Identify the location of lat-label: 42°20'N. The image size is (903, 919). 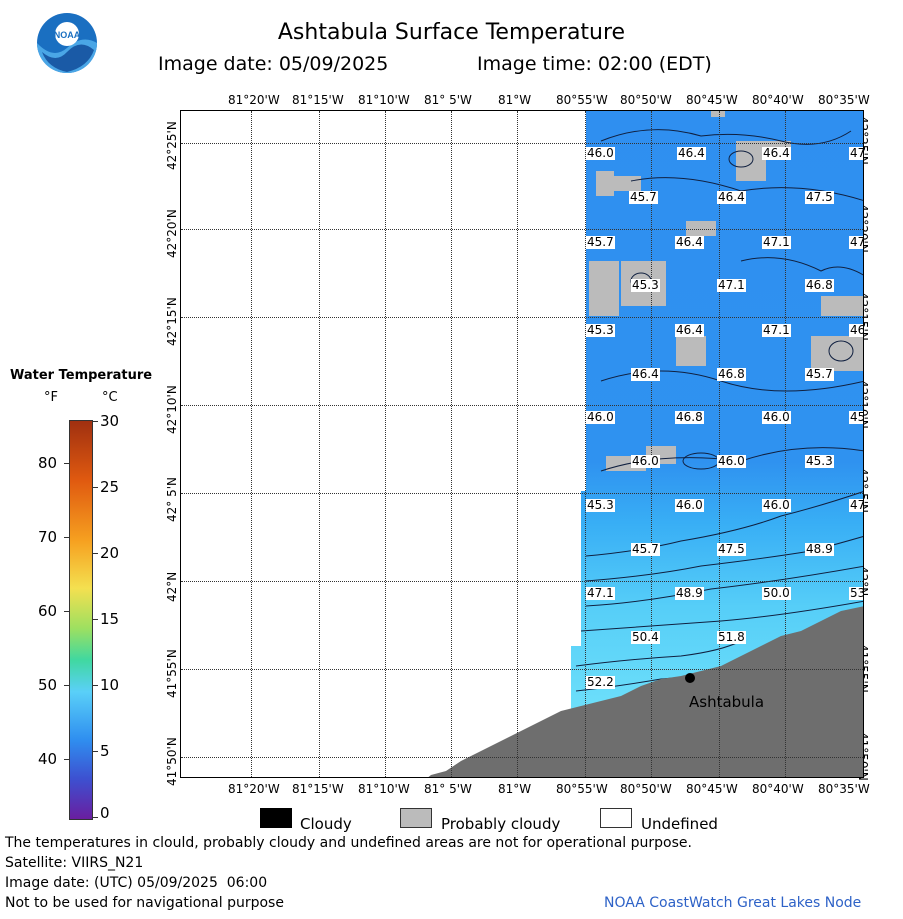
(172, 233).